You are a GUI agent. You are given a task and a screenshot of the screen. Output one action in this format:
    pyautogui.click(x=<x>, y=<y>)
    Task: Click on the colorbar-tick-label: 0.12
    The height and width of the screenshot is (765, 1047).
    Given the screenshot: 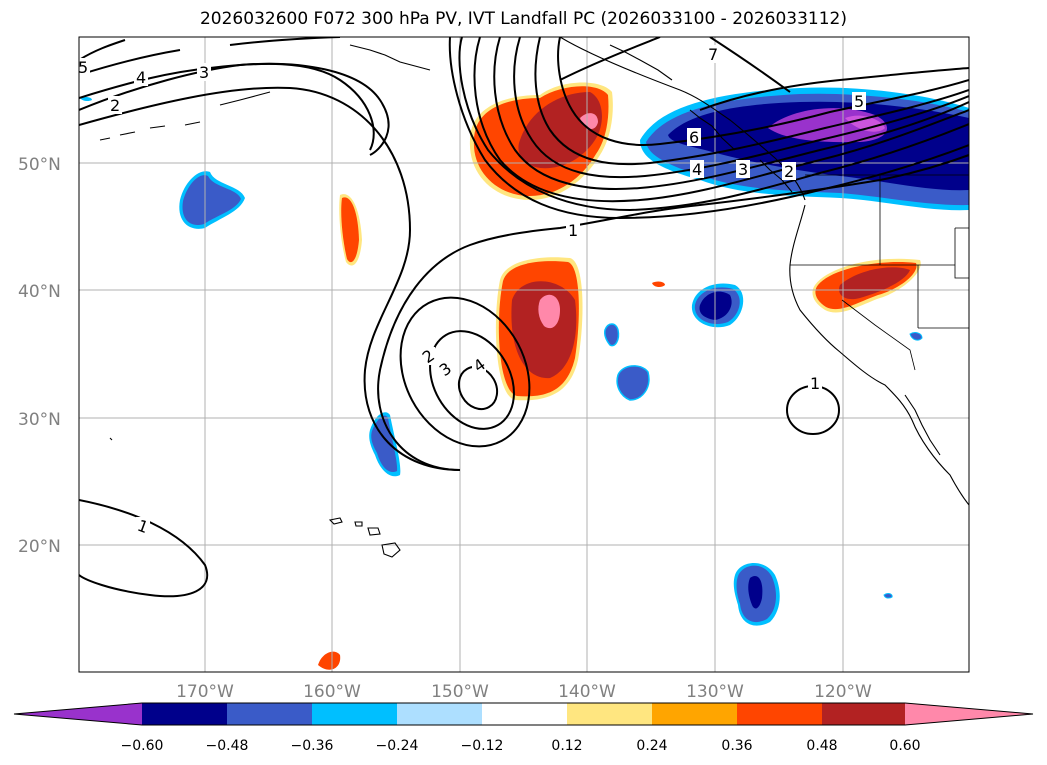 What is the action you would take?
    pyautogui.click(x=566, y=746)
    